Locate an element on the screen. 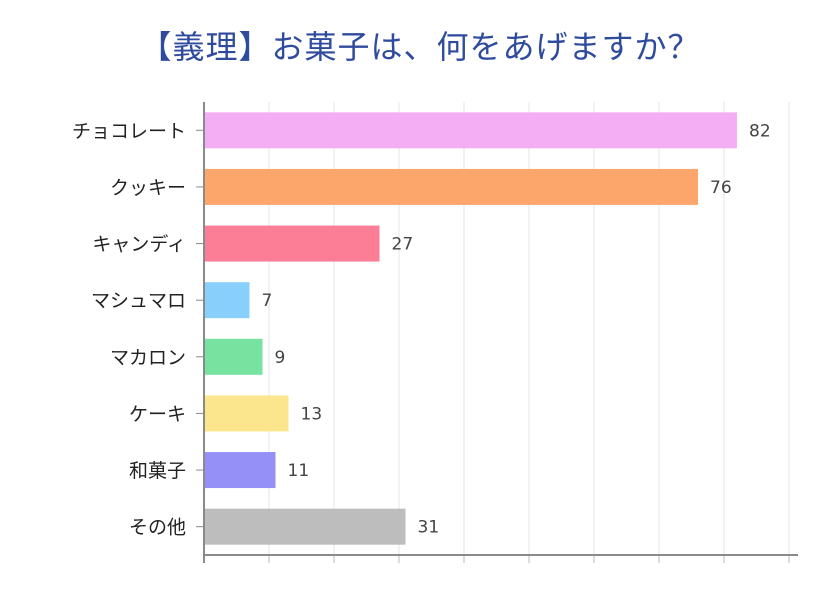  data-label: 11 is located at coordinates (299, 471).